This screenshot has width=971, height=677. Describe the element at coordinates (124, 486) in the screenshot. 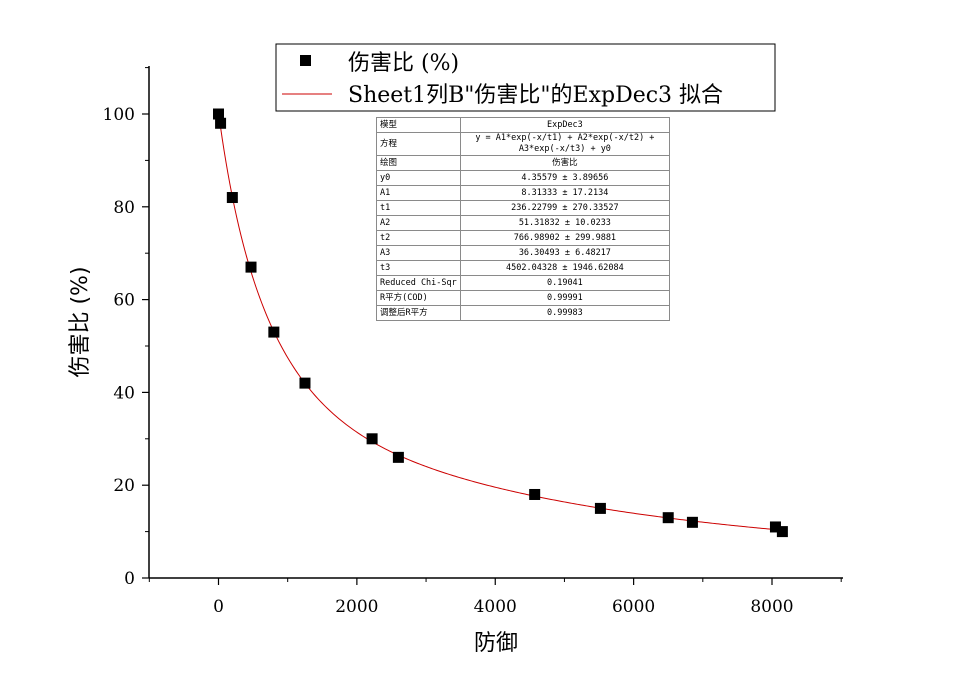

I see `y-tick-label: 20` at that location.